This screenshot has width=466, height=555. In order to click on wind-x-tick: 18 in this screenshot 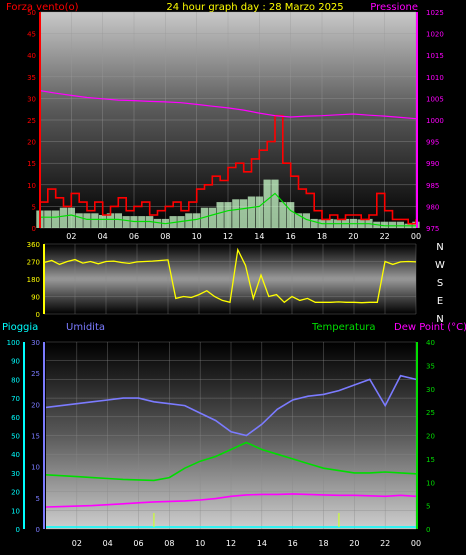, I will do `click(322, 236)`.